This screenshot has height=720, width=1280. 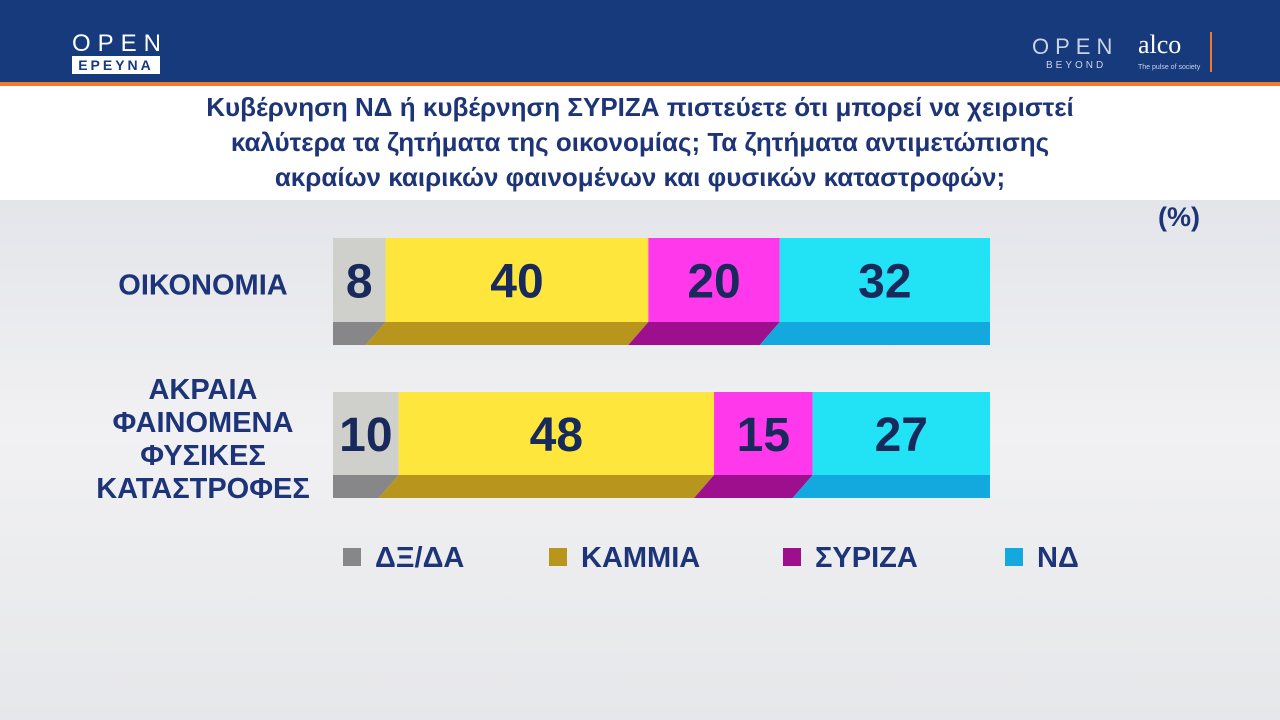 What do you see at coordinates (640, 558) in the screenshot?
I see `legend-label: ΚΑΜΜΙΑ` at bounding box center [640, 558].